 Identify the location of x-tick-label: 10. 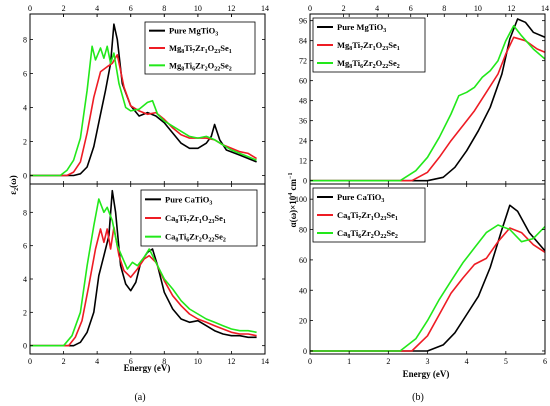
(198, 361).